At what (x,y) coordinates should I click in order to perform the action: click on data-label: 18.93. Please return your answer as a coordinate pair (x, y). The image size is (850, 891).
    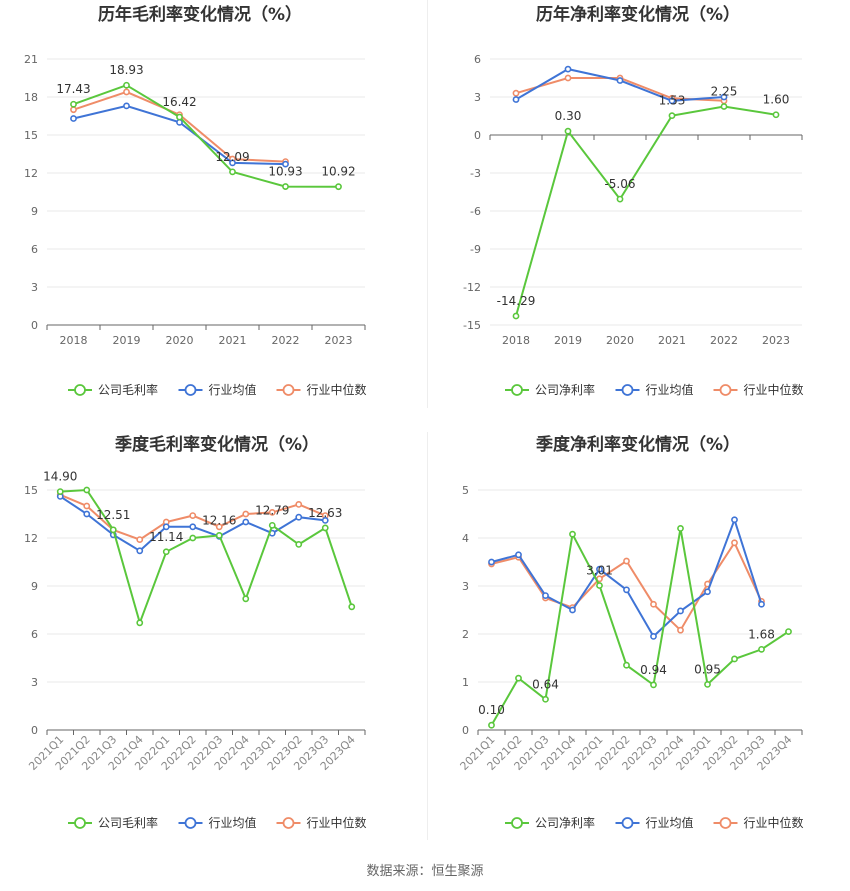
    Looking at the image, I should click on (126, 70).